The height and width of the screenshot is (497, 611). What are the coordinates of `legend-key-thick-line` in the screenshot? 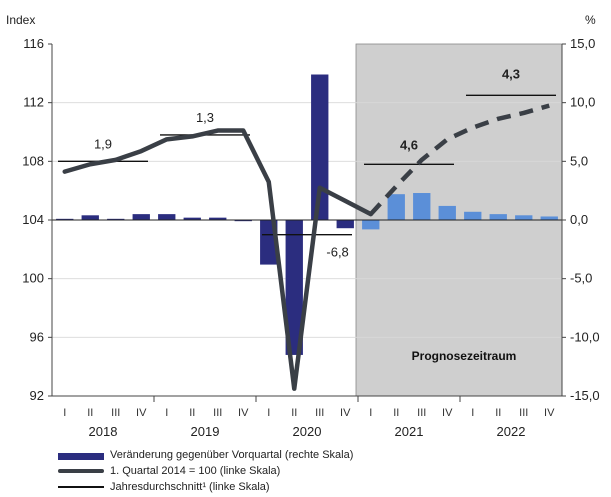 It's located at (81, 471).